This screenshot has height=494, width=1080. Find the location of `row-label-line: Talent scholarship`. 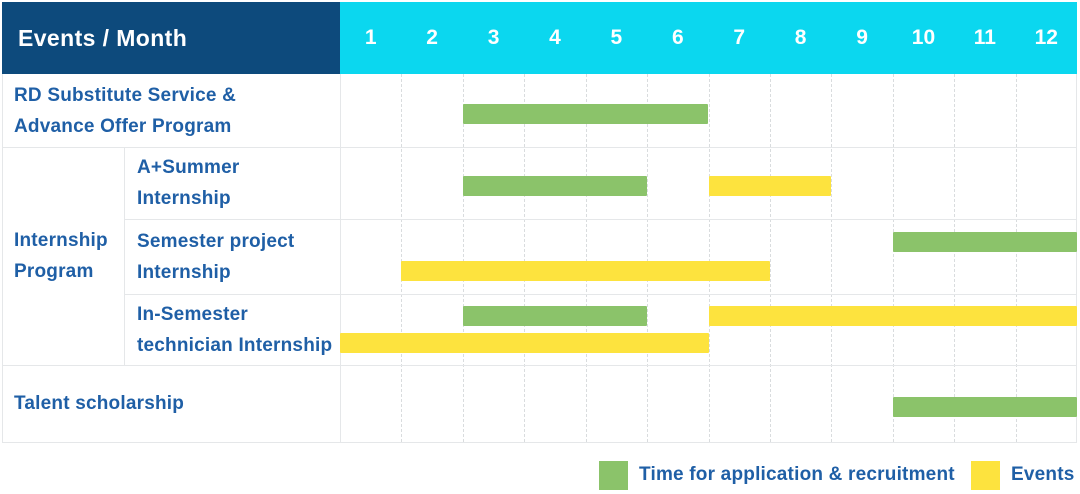

row-label-line: Talent scholarship is located at coordinates (99, 403).